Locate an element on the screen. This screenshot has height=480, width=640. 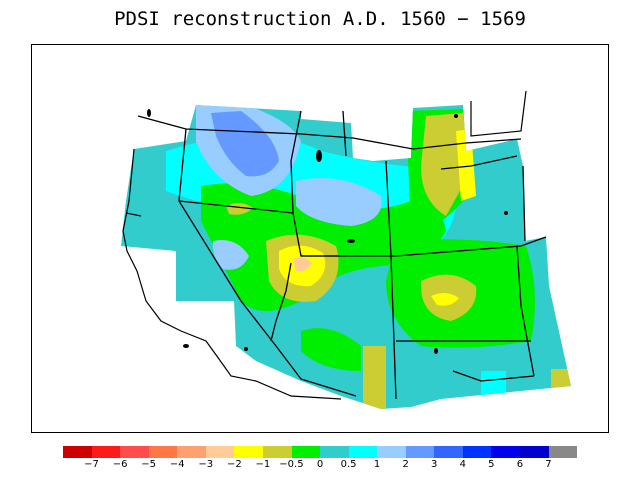
map-title: PDSI reconstruction A.D. 1560 − 1569 is located at coordinates (320, 19).